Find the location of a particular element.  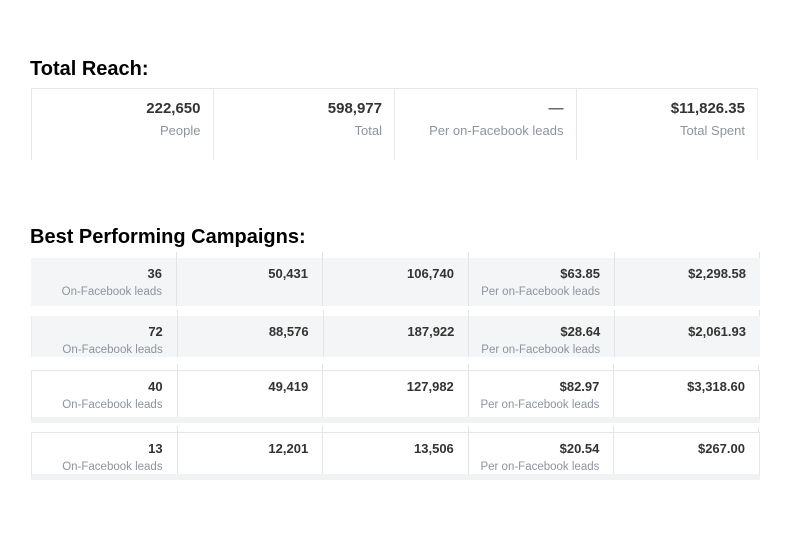

campaigns-heading: Best Performing Campaigns: is located at coordinates (168, 237).